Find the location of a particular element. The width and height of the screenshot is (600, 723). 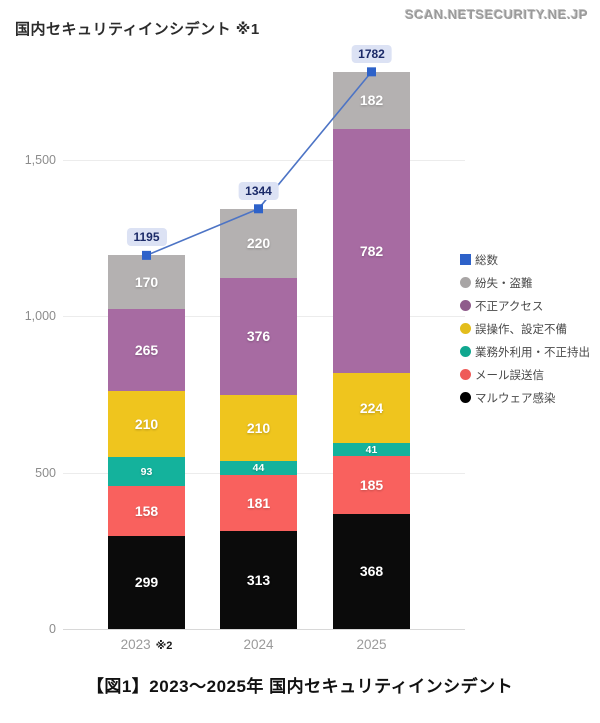

x-axis-line is located at coordinates (264, 629).